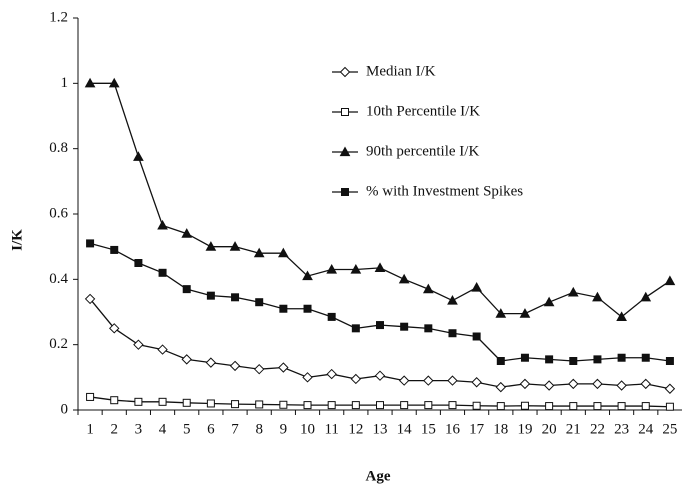 The height and width of the screenshot is (485, 690). I want to click on x-tick-label: 16, so click(453, 429).